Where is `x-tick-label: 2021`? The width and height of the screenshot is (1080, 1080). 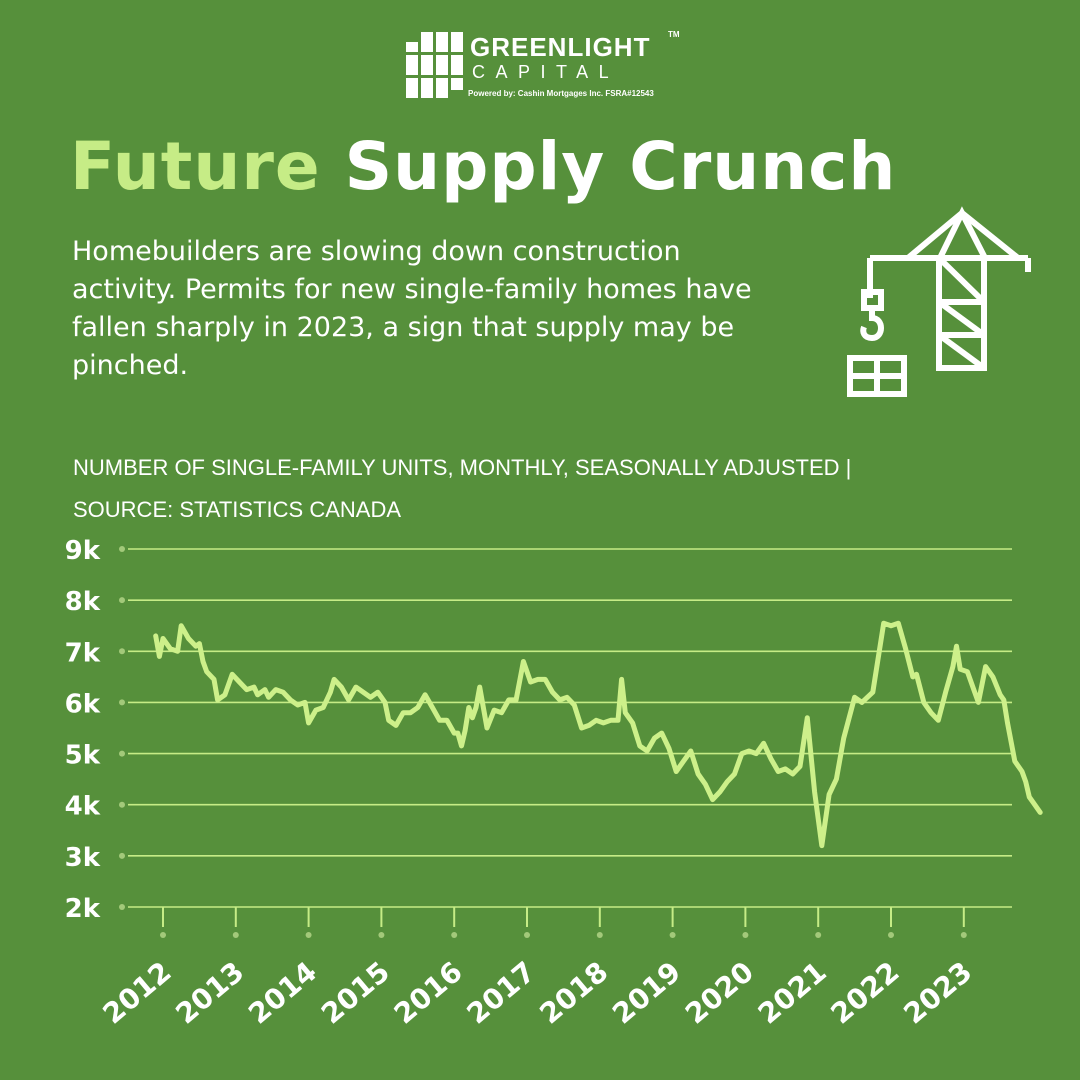 x-tick-label: 2021 is located at coordinates (792, 992).